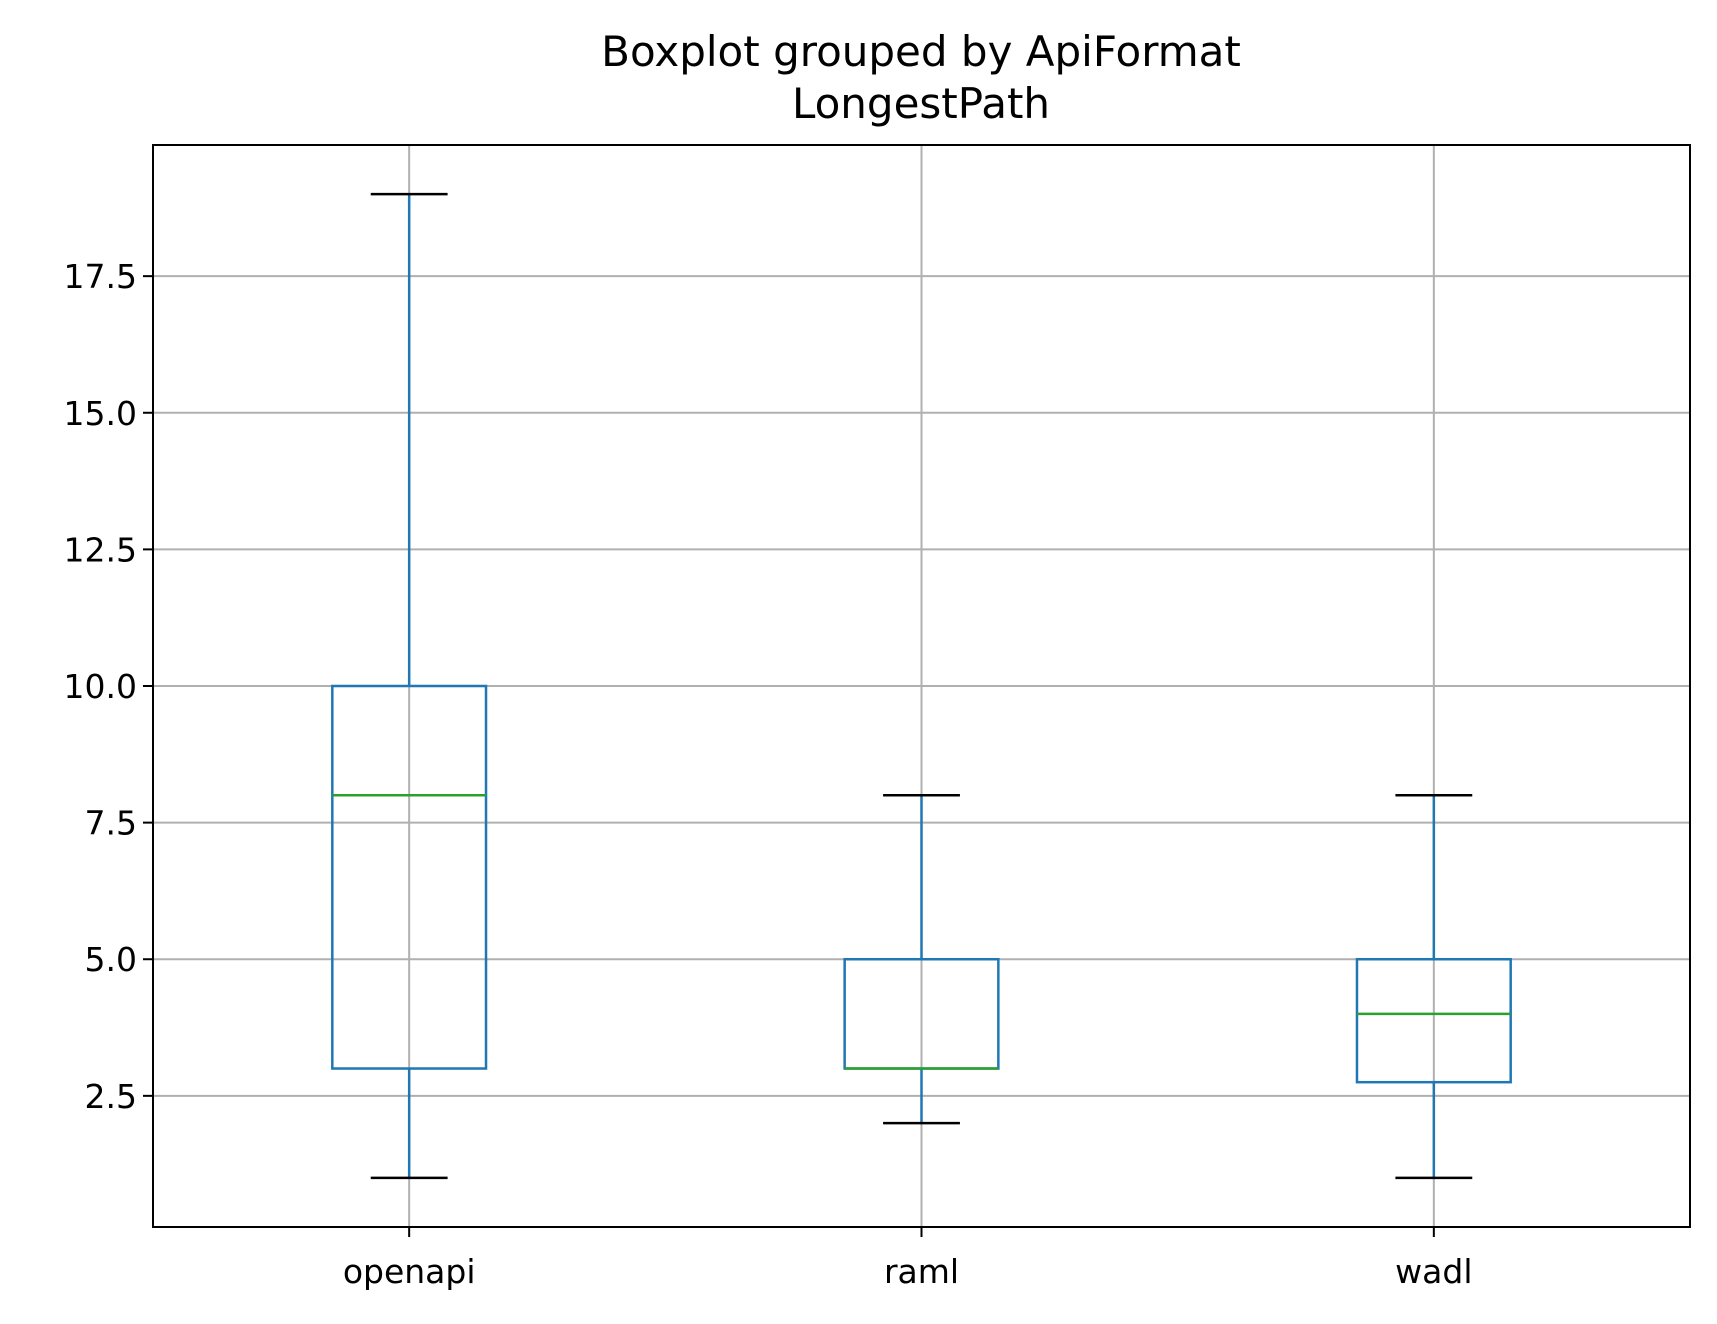 The image size is (1717, 1324). I want to click on y-tick-label: 12.5, so click(100, 549).